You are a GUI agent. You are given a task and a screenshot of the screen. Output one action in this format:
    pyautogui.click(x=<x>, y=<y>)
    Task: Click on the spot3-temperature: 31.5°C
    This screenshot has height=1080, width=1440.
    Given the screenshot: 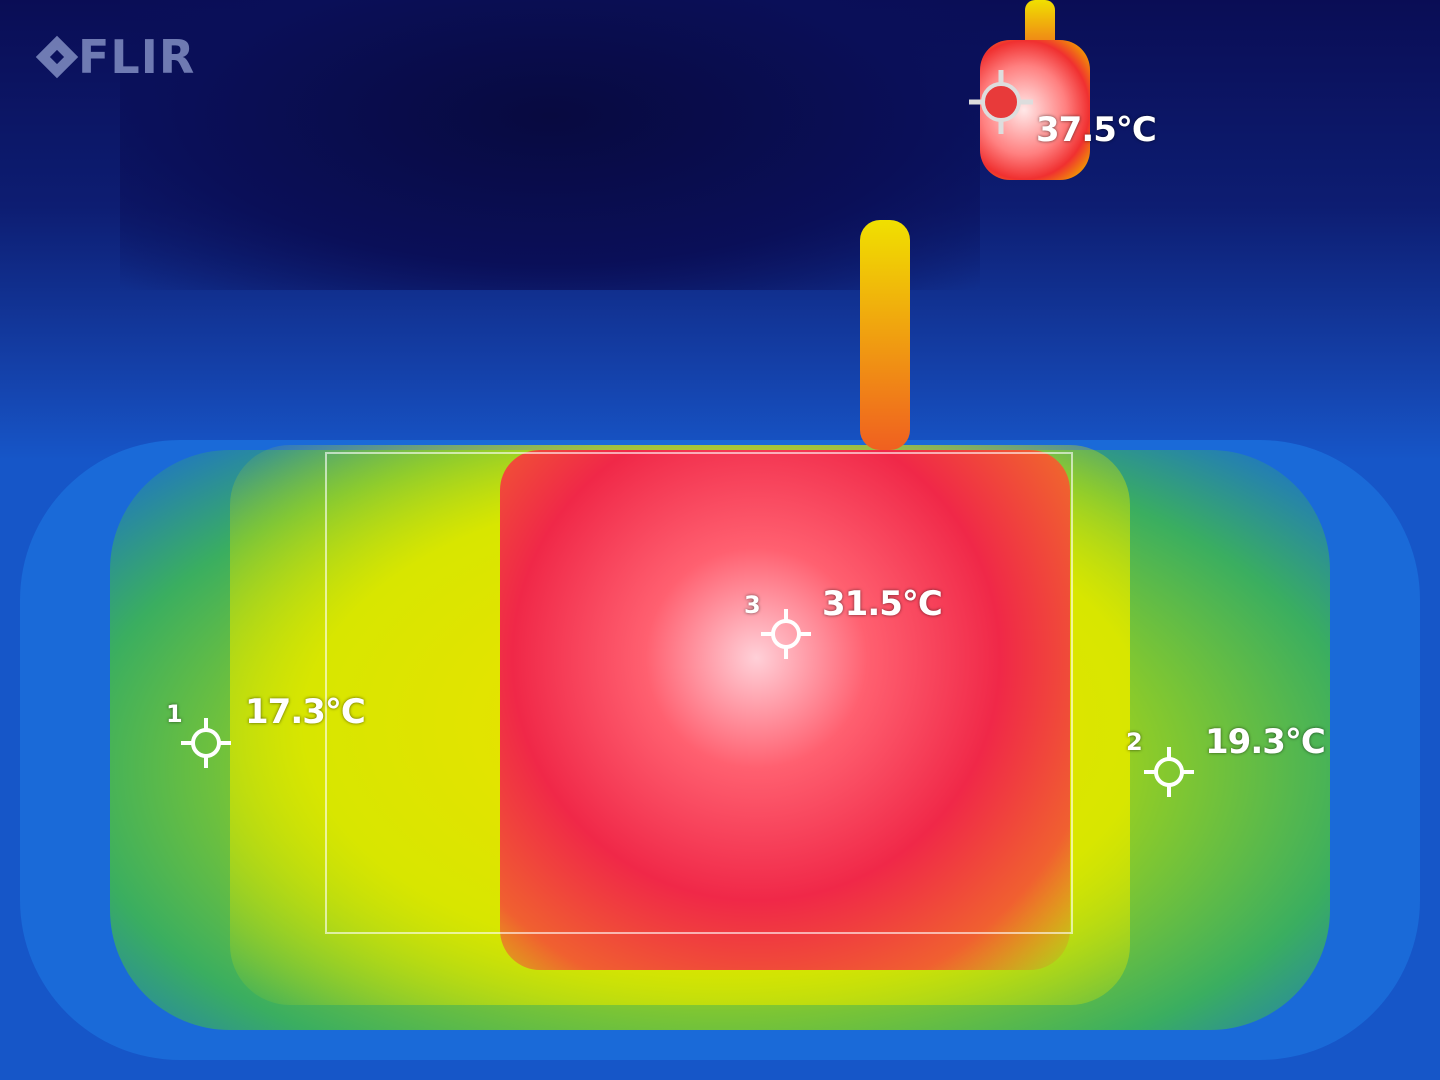 What is the action you would take?
    pyautogui.click(x=882, y=604)
    